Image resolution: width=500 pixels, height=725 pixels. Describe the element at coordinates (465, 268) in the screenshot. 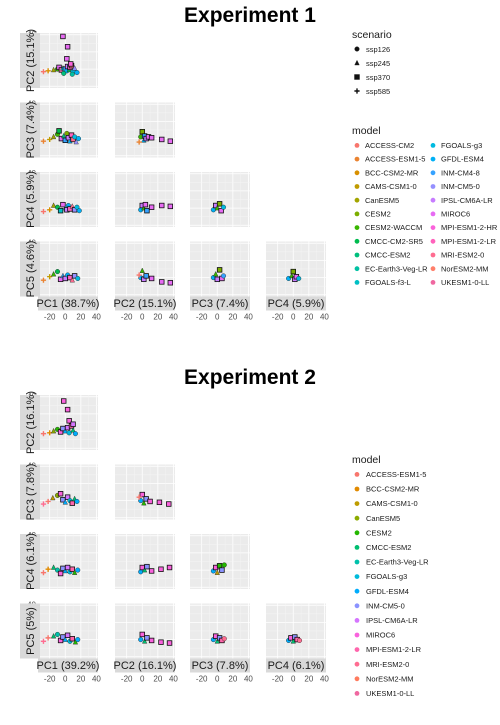

I see `legend-label: NorESM2-MM` at that location.